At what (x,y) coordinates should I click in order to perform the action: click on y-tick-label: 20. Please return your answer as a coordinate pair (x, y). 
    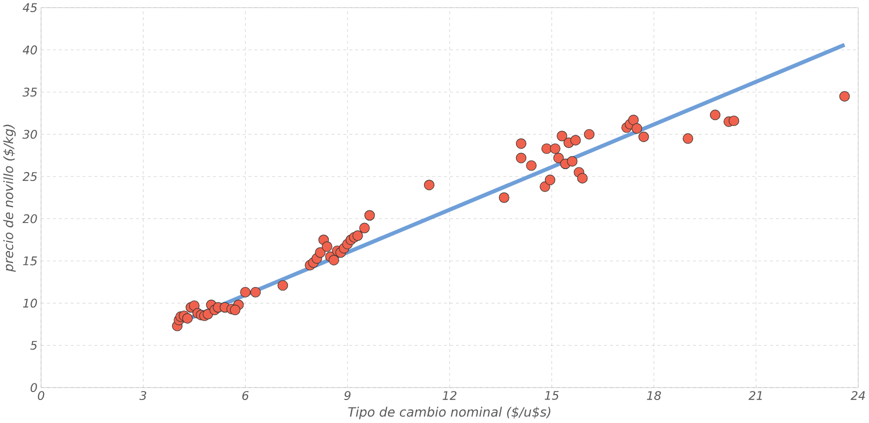
    Looking at the image, I should click on (29, 219).